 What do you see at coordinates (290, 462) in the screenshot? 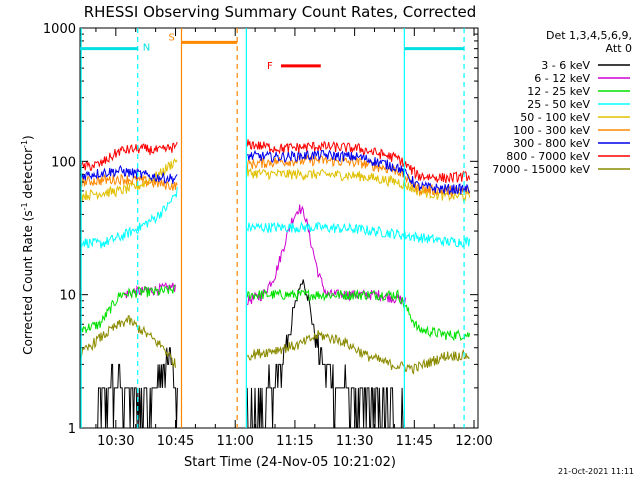
I see `x-axis-label: Start Time (24-Nov-05 10:21:02)` at bounding box center [290, 462].